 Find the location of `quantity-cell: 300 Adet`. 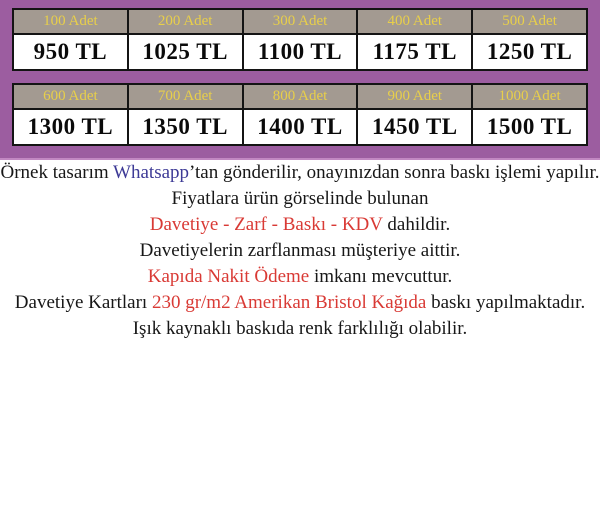

quantity-cell: 300 Adet is located at coordinates (300, 21).